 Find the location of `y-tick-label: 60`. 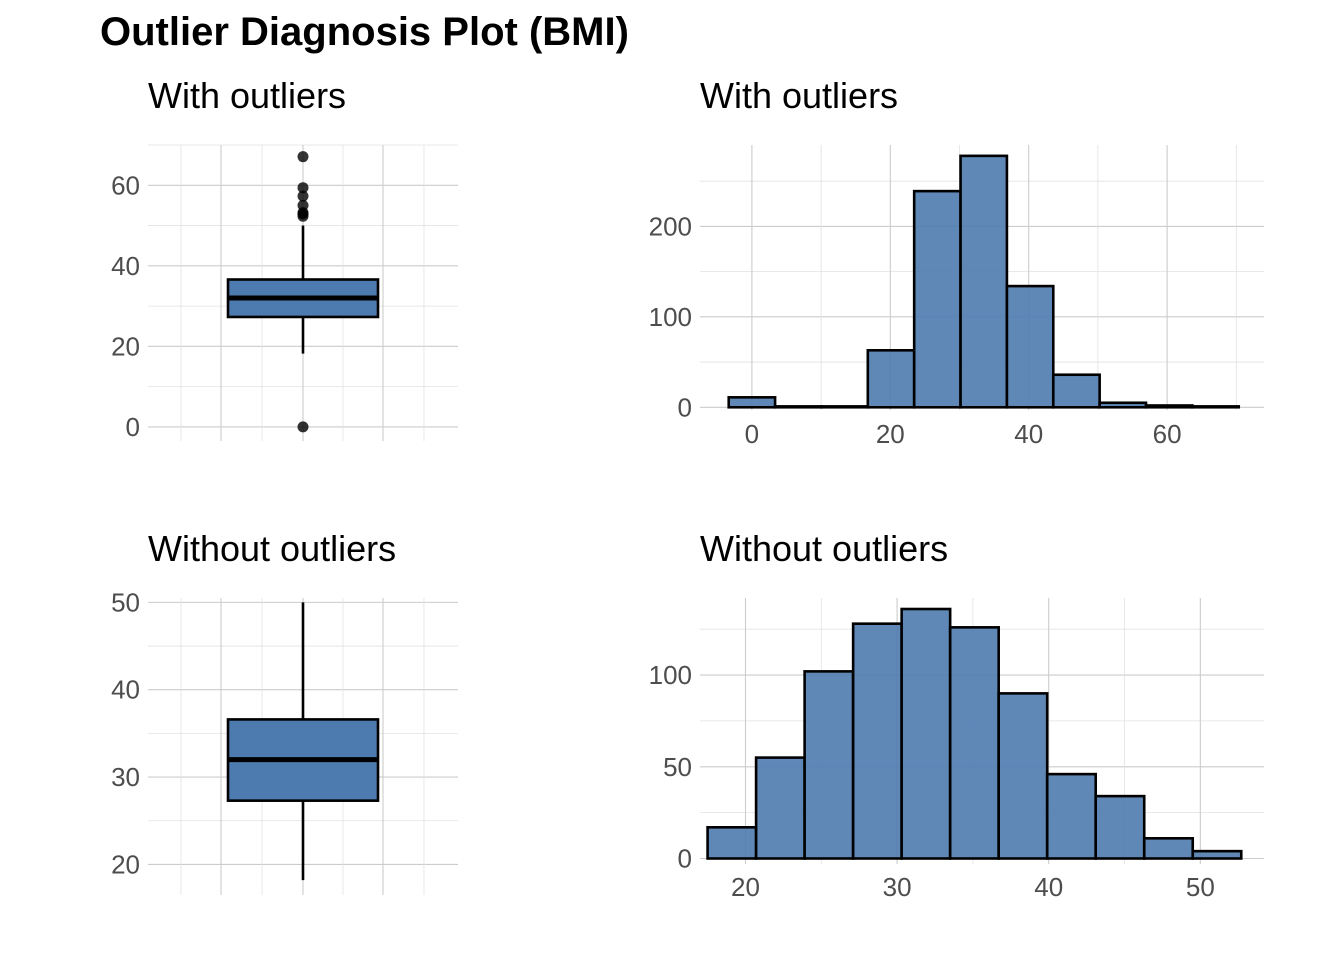

y-tick-label: 60 is located at coordinates (125, 185).